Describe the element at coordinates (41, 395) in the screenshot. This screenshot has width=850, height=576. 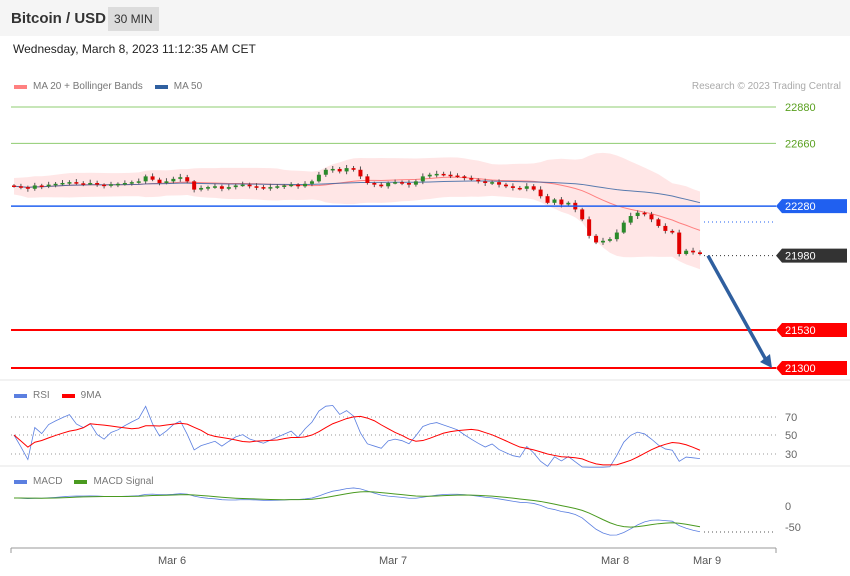
I see `rsi-label: RSI` at that location.